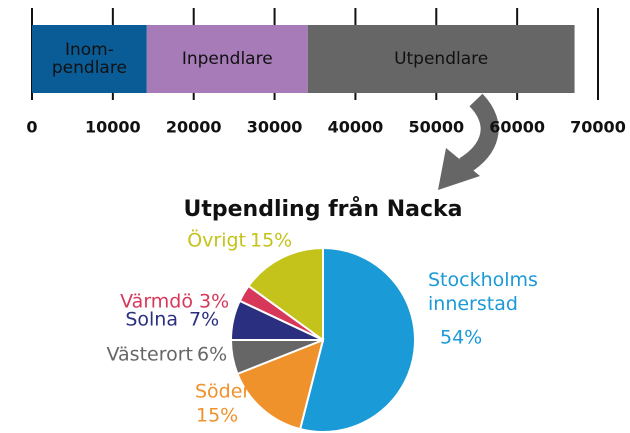  I want to click on slice-value-label: 54%, so click(461, 338).